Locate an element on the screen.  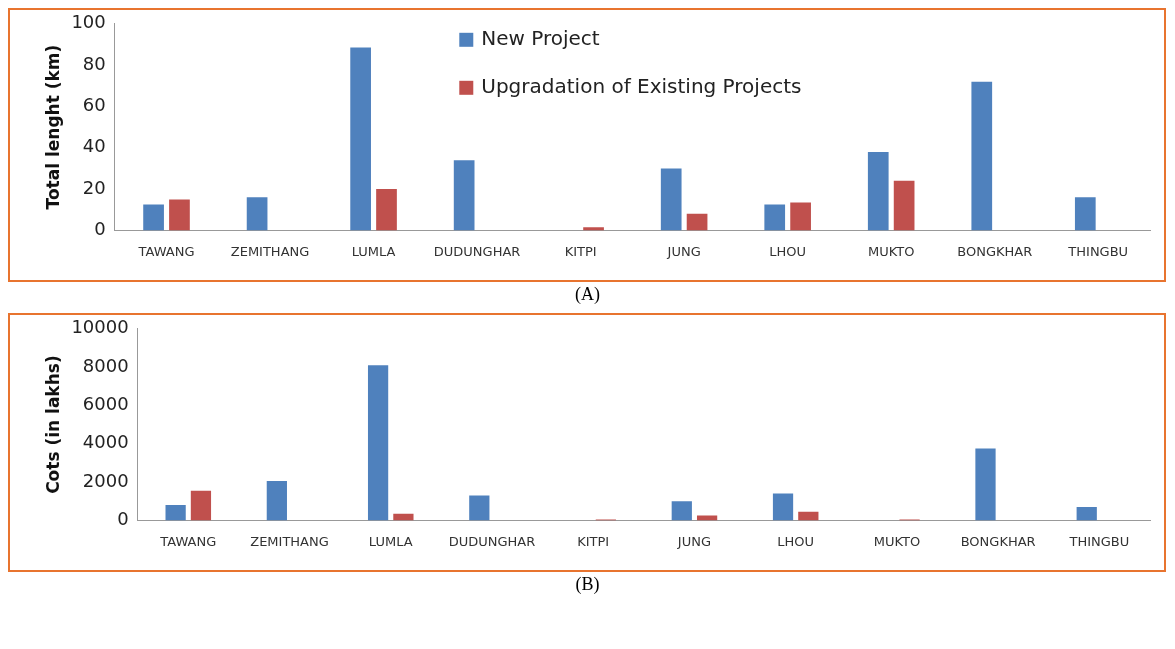
legend-label: Upgradation of Existing Projects is located at coordinates (641, 86).